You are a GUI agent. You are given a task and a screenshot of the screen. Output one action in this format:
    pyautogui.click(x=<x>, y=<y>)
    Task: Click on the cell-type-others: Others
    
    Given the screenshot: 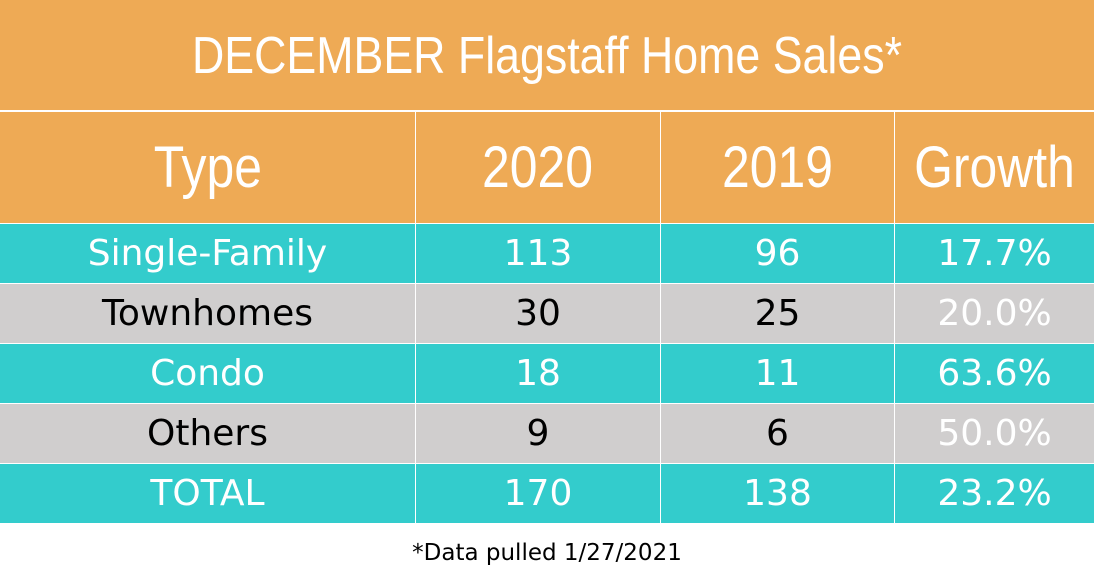 What is the action you would take?
    pyautogui.click(x=208, y=434)
    